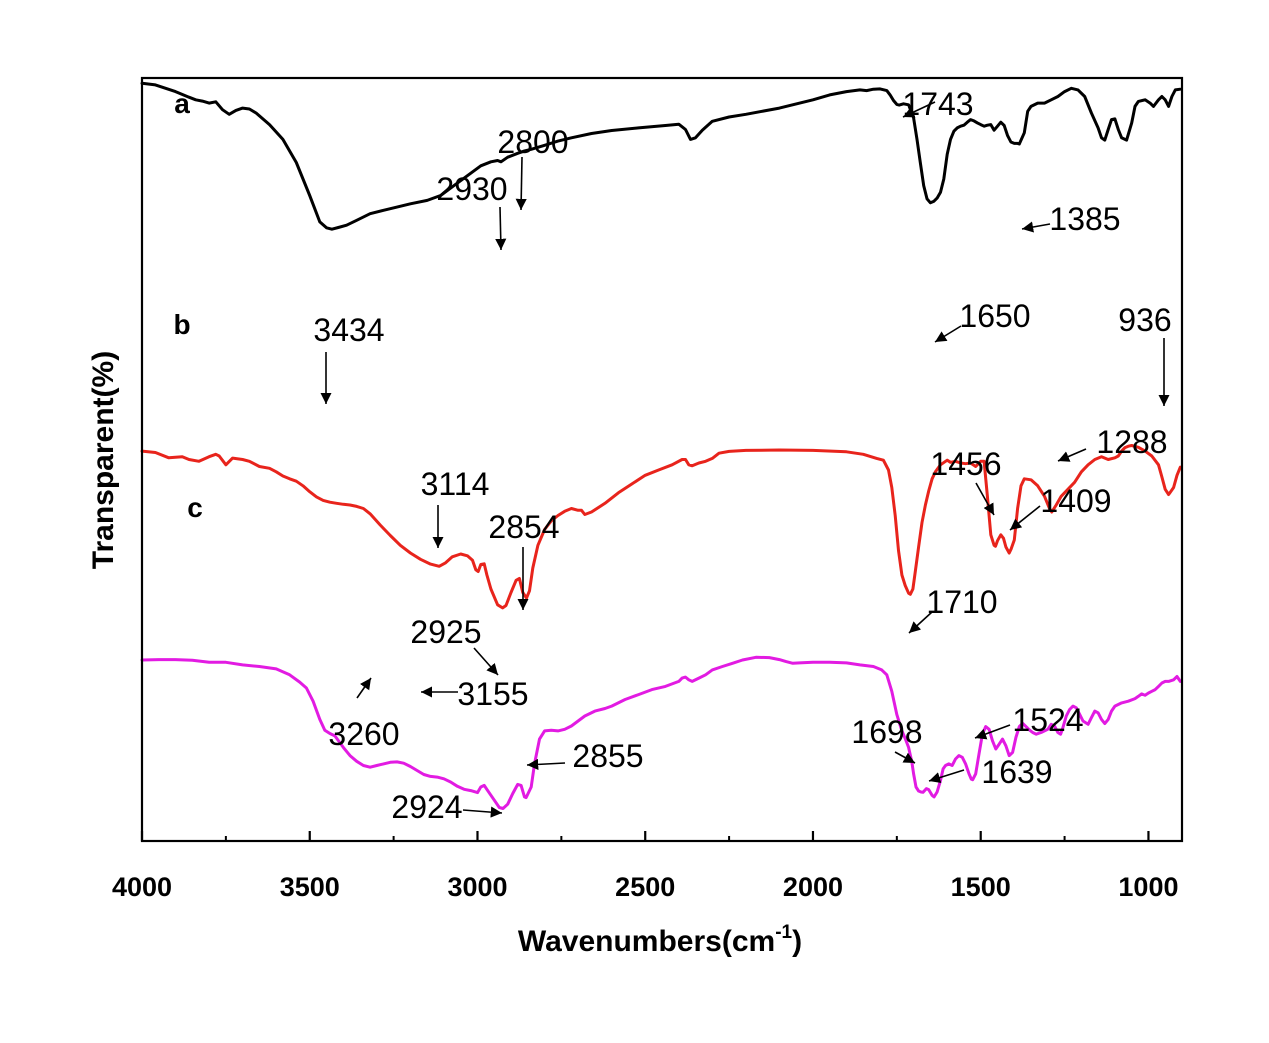 The height and width of the screenshot is (1043, 1269). I want to click on peak-annotation-3155: 3155, so click(475, 694).